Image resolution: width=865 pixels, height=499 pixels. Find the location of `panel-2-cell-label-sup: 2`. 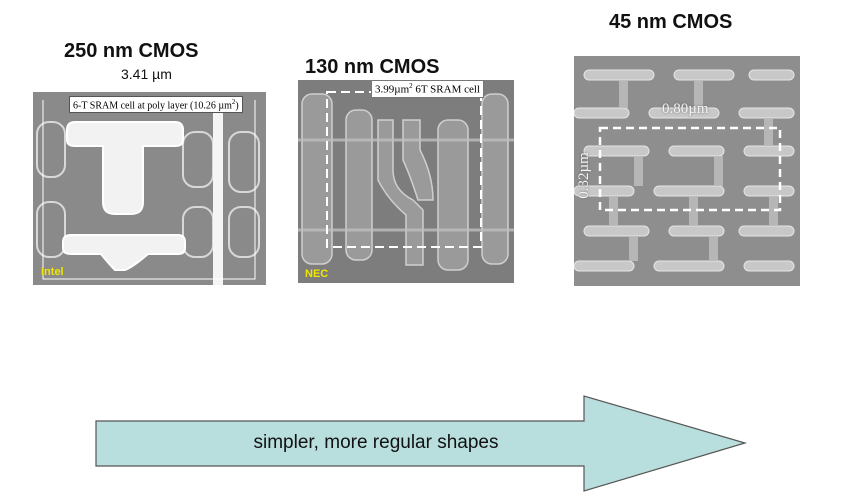

panel-2-cell-label-sup: 2 is located at coordinates (411, 86).